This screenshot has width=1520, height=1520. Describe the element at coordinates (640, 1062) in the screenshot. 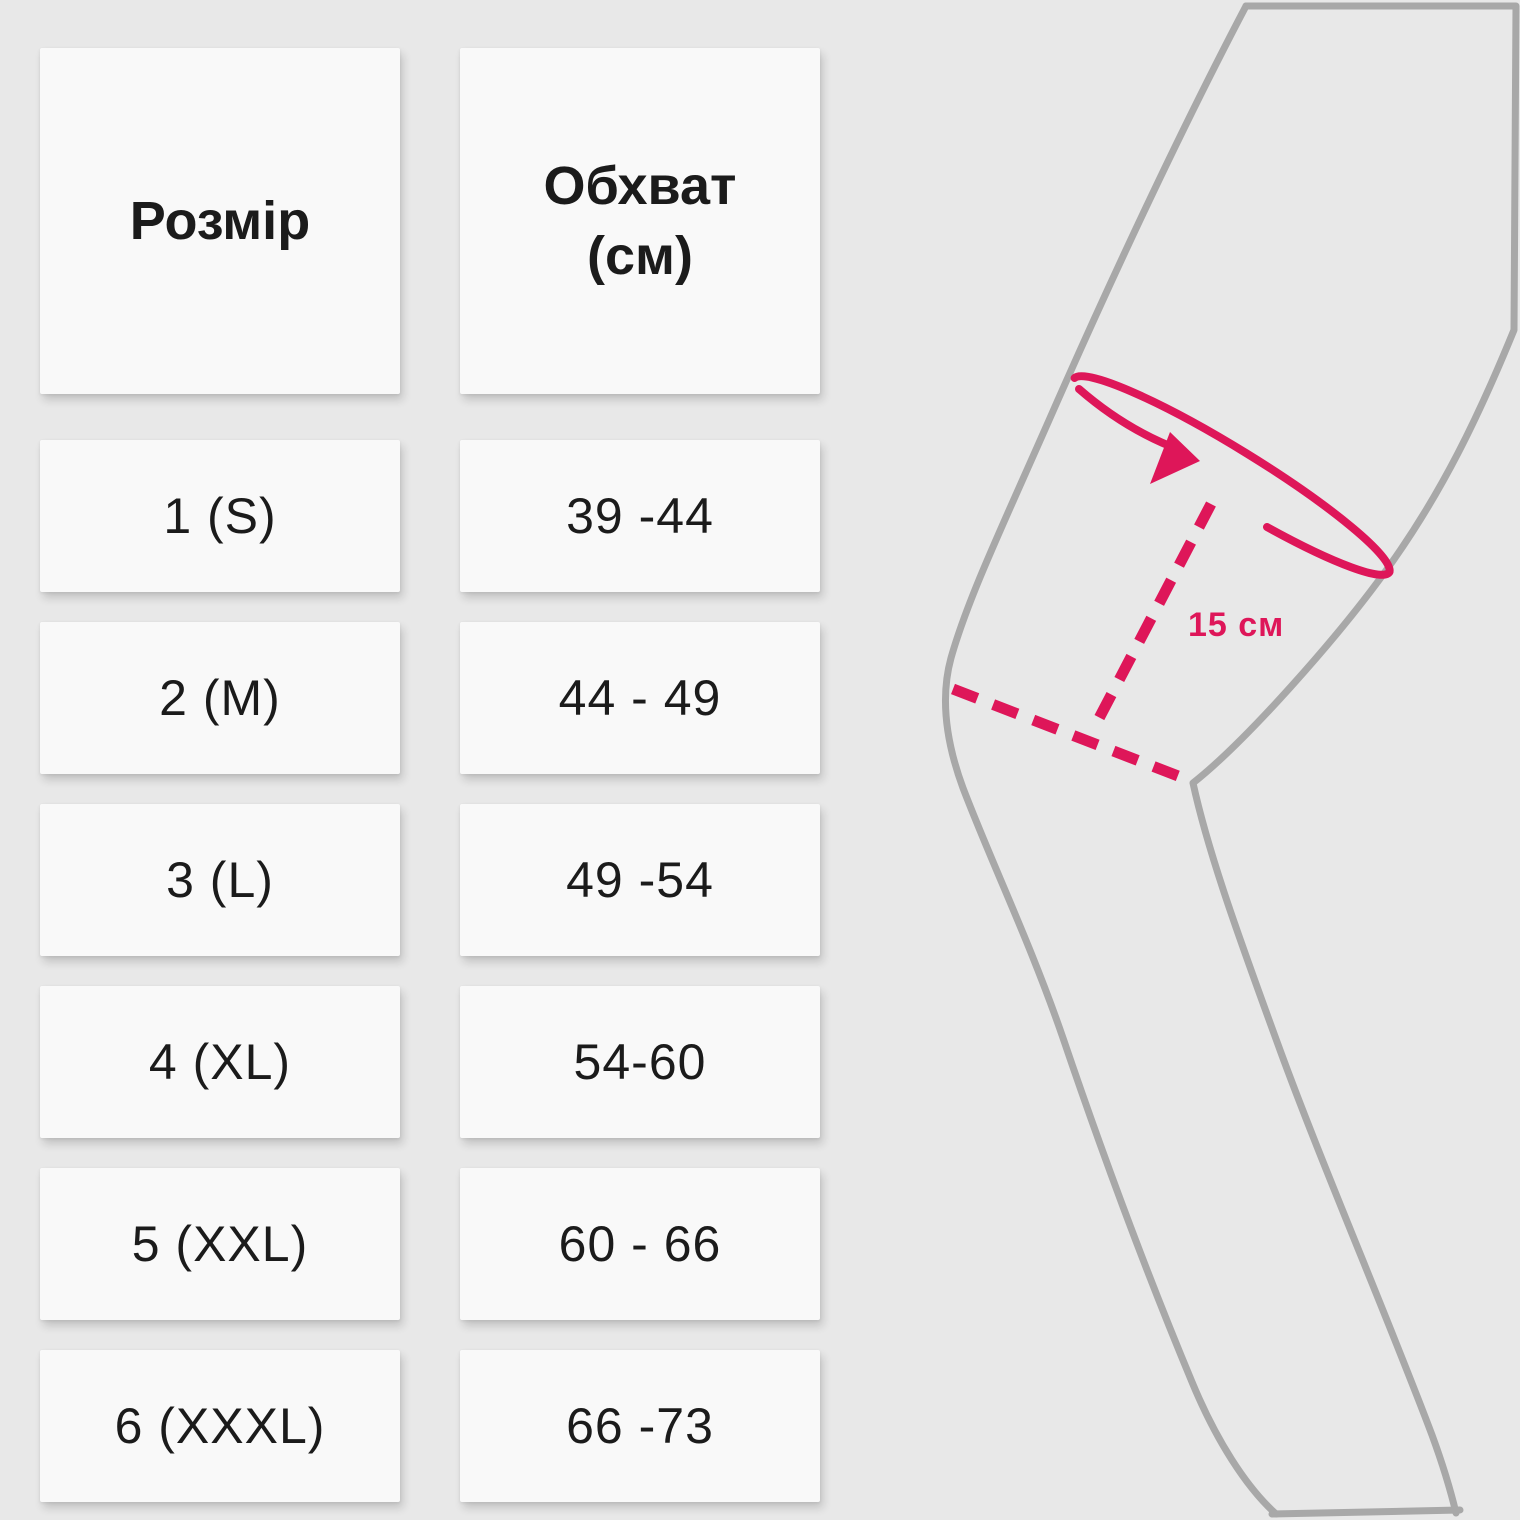

I see `table-row-circumference-4: 54-60` at that location.